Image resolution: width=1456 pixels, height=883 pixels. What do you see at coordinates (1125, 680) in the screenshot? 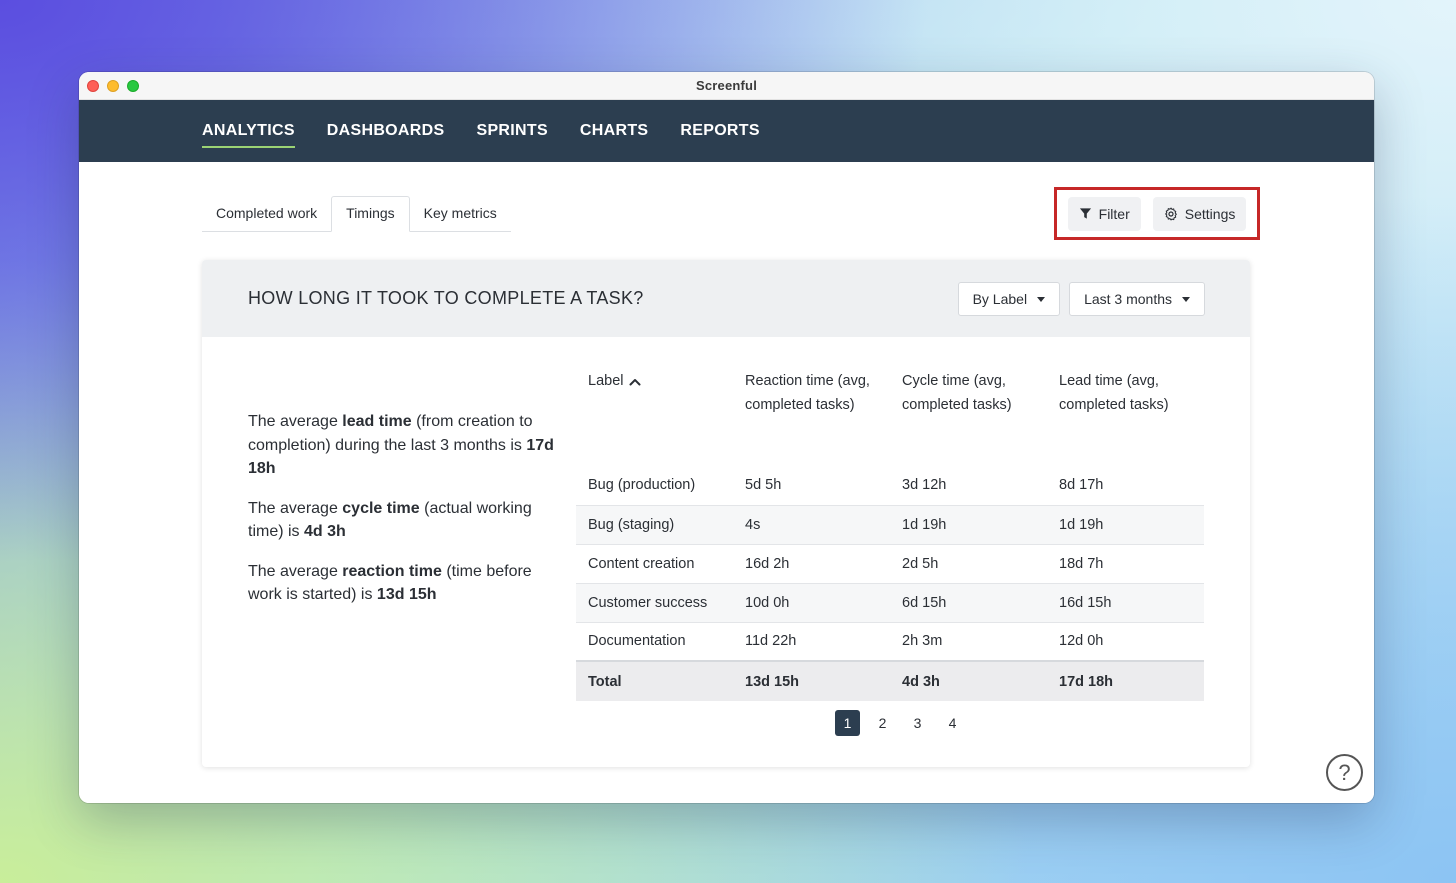
I see `cell-total-lead: 17d 18h` at bounding box center [1125, 680].